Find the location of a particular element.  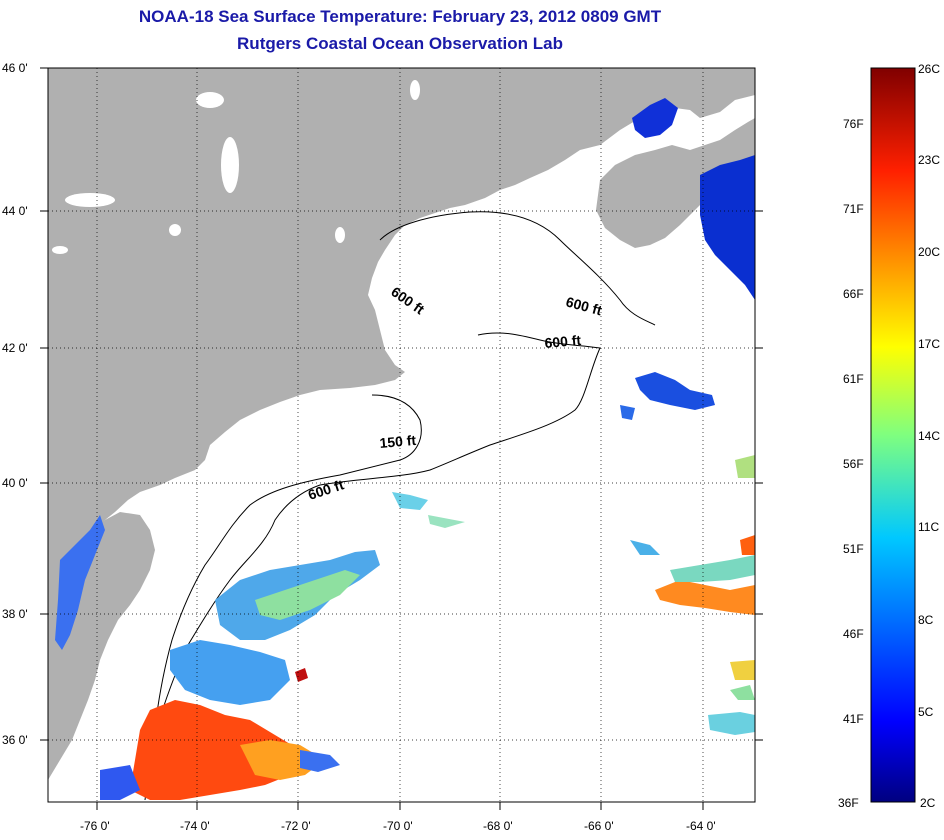

cb-c-11: 11C is located at coordinates (929, 527).